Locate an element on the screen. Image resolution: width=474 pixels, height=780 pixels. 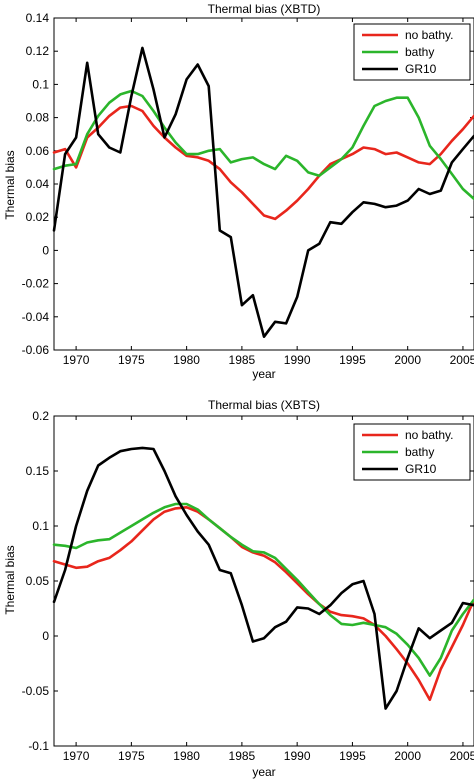
y-tick-label: 0.06 is located at coordinates (38, 151).